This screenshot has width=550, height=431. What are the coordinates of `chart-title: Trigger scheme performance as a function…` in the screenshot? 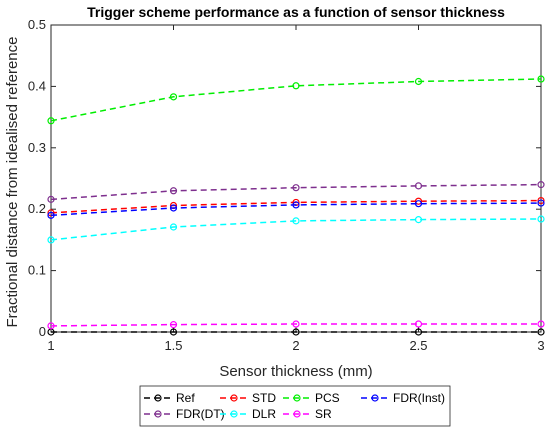 It's located at (296, 12).